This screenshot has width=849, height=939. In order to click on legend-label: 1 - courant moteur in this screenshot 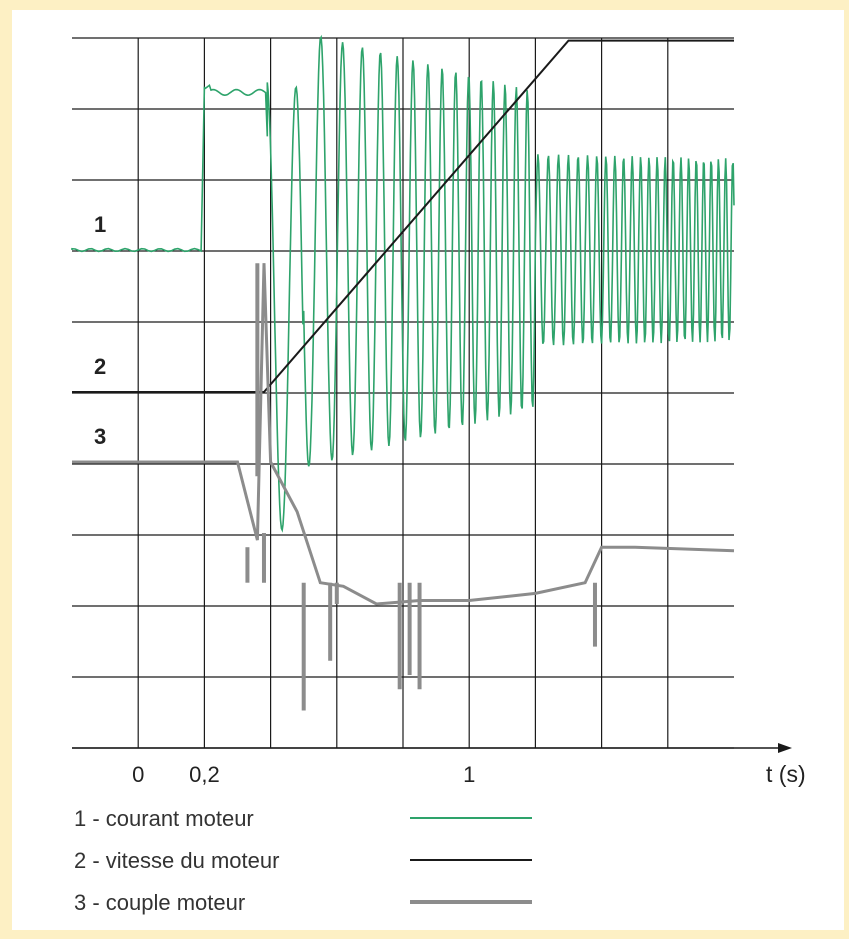, I will do `click(164, 818)`.